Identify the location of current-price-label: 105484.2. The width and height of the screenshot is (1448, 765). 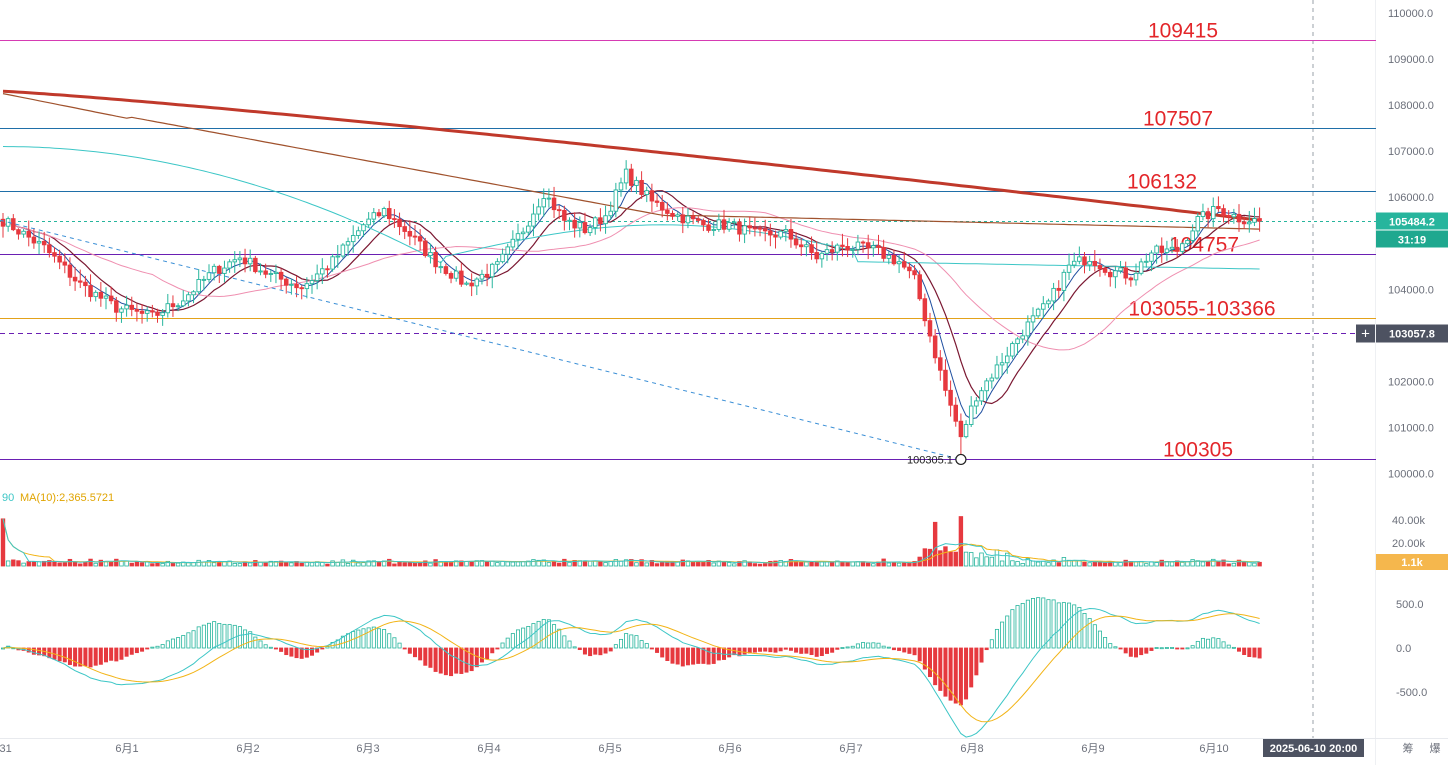
(1412, 223).